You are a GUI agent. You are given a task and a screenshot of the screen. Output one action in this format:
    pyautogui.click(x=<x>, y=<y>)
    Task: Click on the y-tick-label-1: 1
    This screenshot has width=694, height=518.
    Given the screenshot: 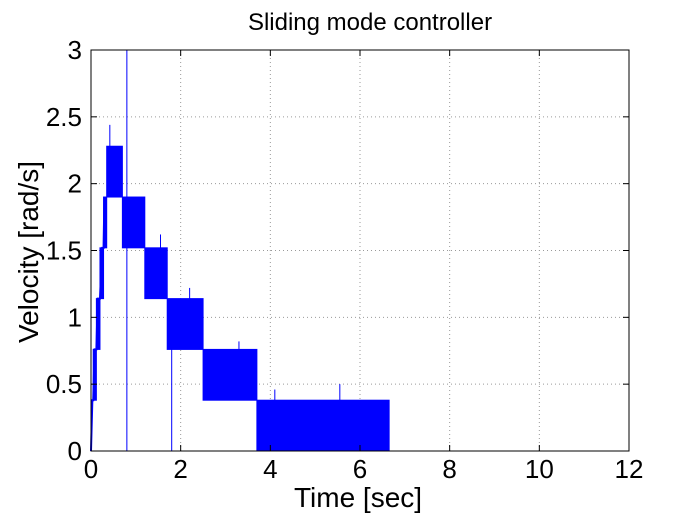 What is the action you would take?
    pyautogui.click(x=75, y=317)
    